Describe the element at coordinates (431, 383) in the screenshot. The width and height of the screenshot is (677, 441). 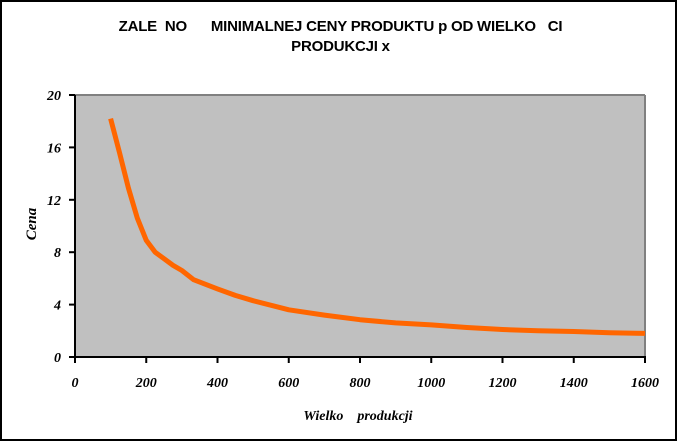
I see `x-tick-label: 1000` at that location.